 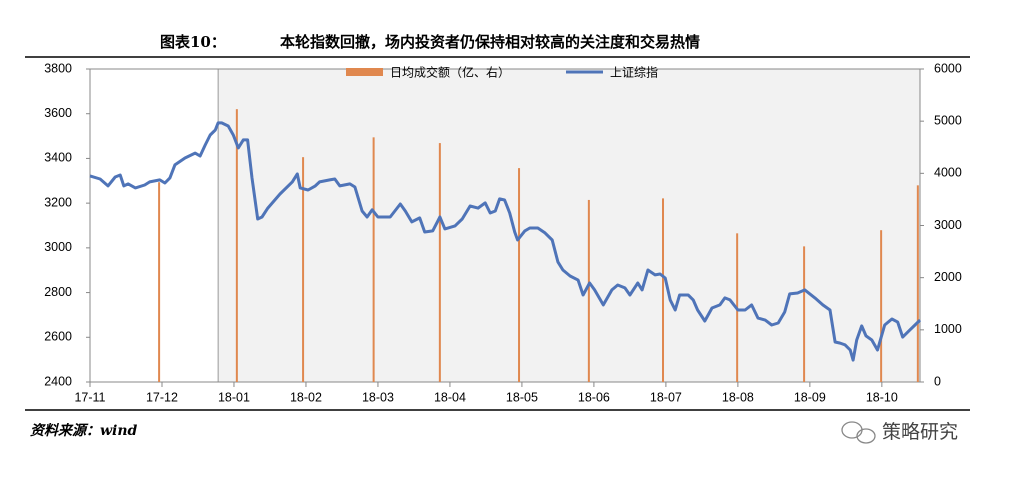 What do you see at coordinates (58, 202) in the screenshot?
I see `y-tick-label: 3200` at bounding box center [58, 202].